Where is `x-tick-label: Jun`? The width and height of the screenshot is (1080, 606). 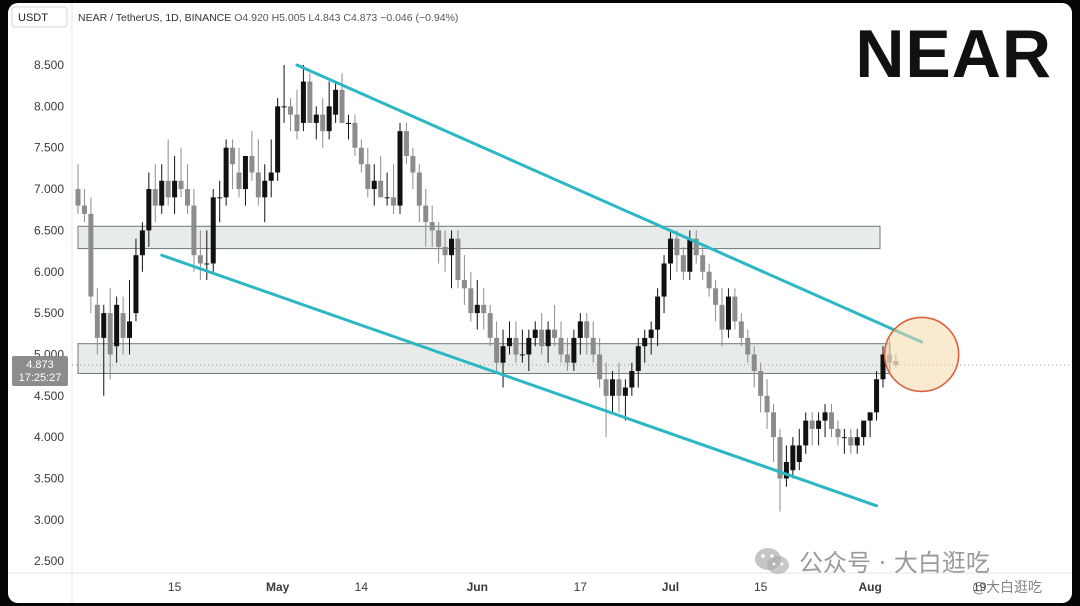
x-tick-label: Jun is located at coordinates (477, 587).